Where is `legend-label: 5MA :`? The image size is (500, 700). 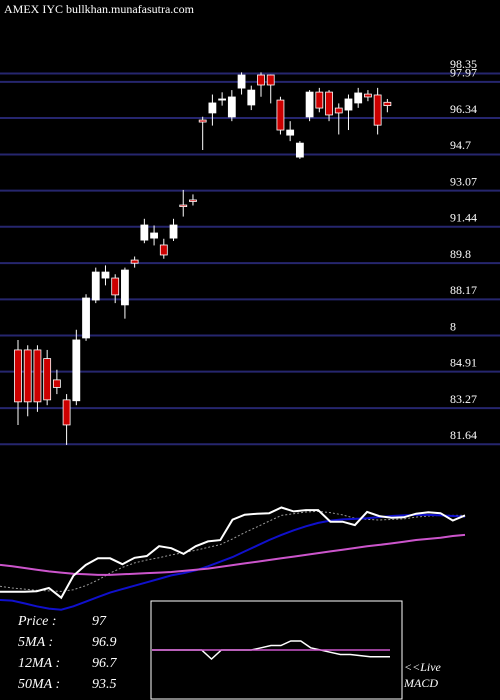
legend-label: 5MA : is located at coordinates (35, 642).